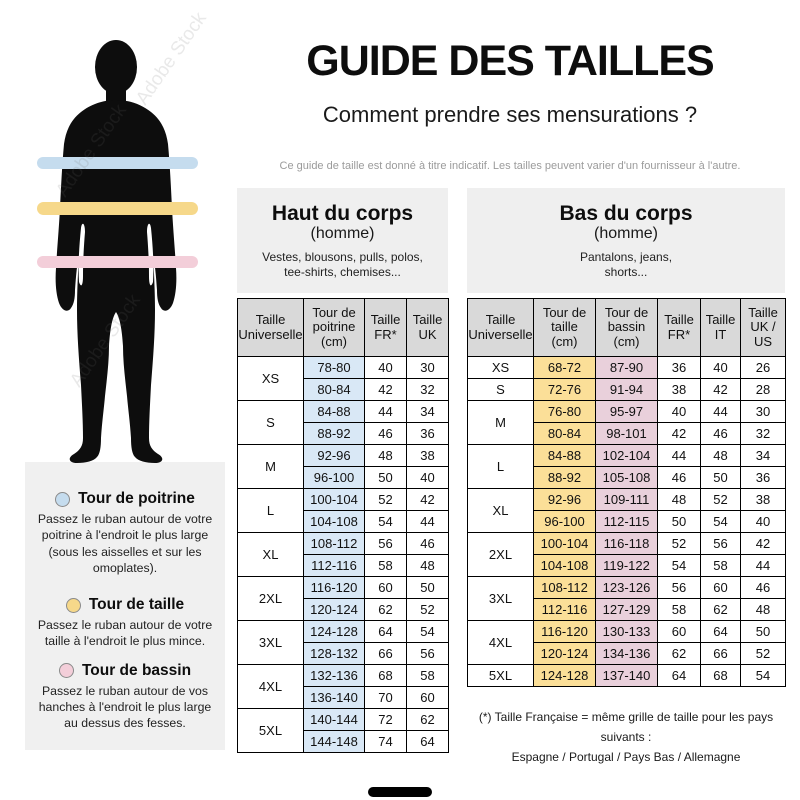 The width and height of the screenshot is (800, 800). Describe the element at coordinates (343, 741) in the screenshot. I see `table-row: 144-148 74 64` at that location.